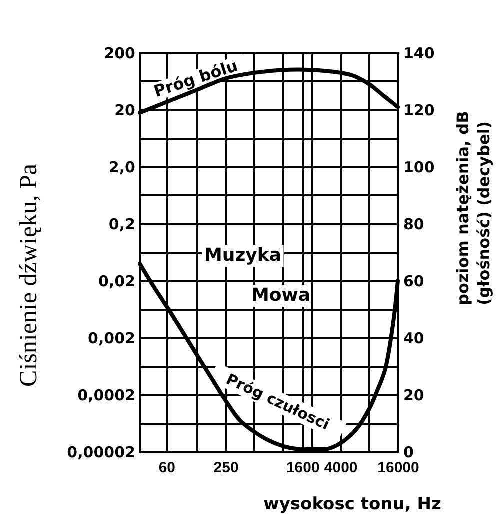 The width and height of the screenshot is (499, 514). I want to click on x-tick-label: 1600, so click(303, 468).